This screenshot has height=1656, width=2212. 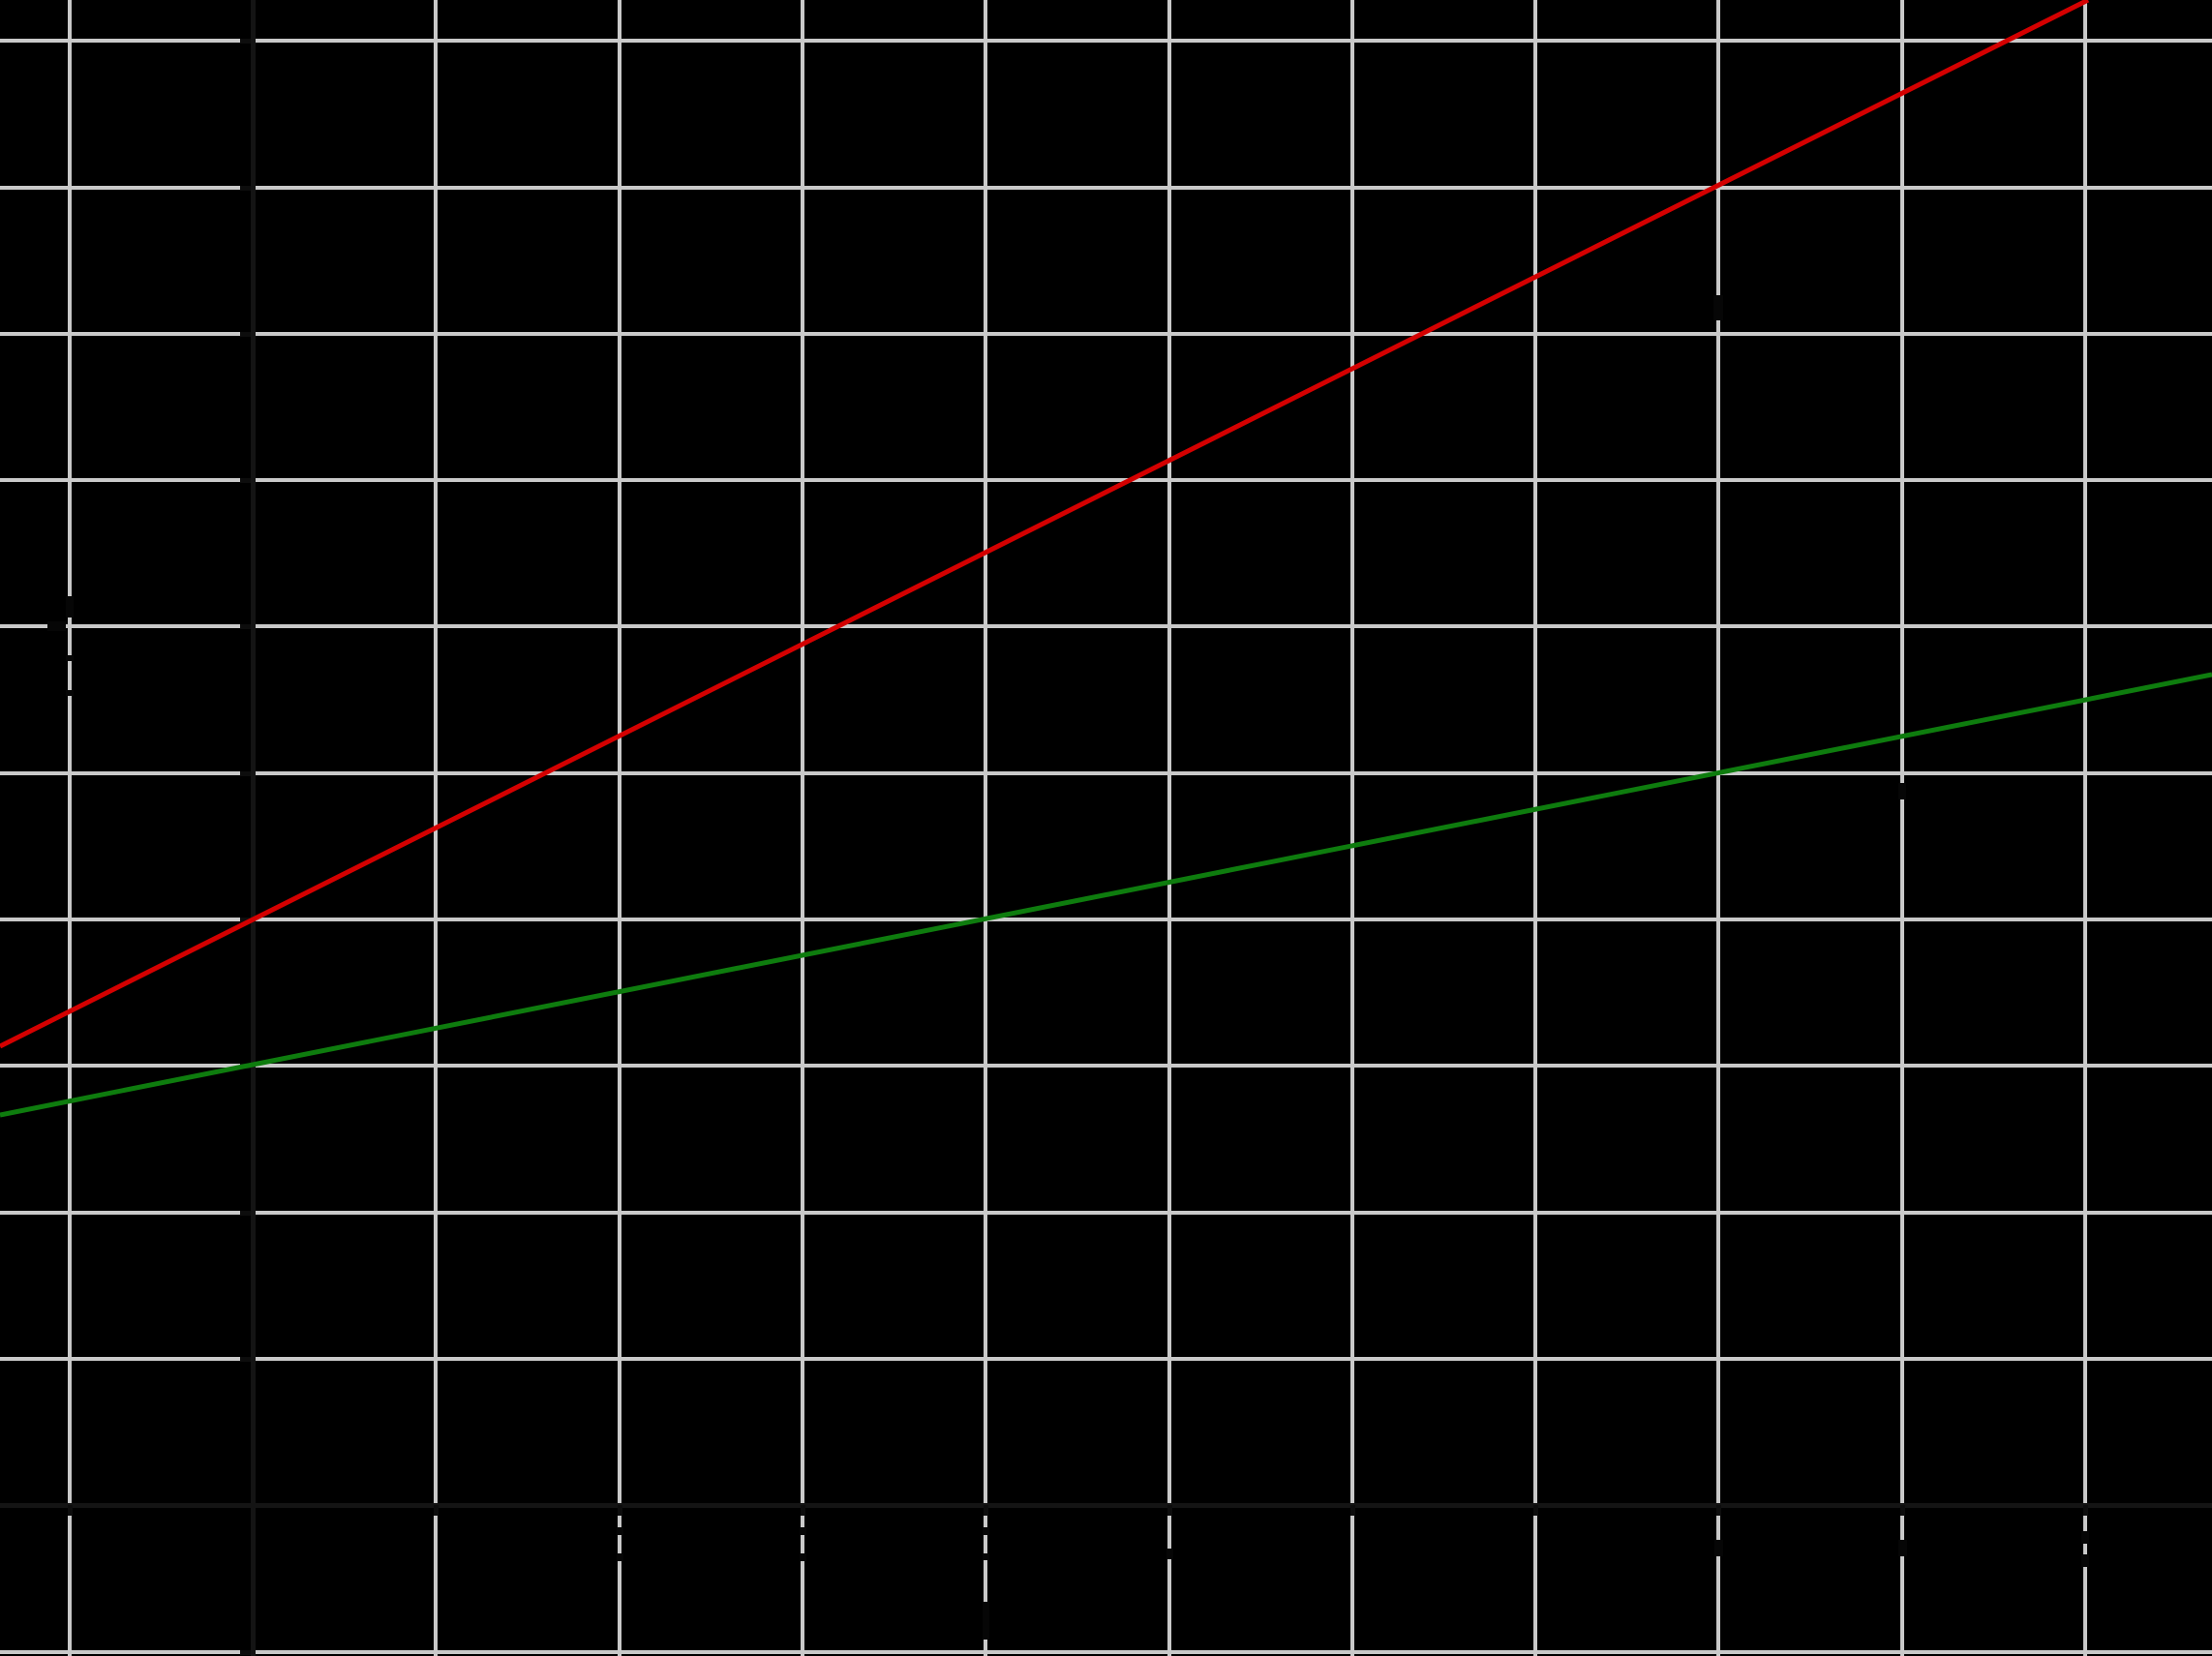 I want to click on y-axis-line, so click(x=253, y=828).